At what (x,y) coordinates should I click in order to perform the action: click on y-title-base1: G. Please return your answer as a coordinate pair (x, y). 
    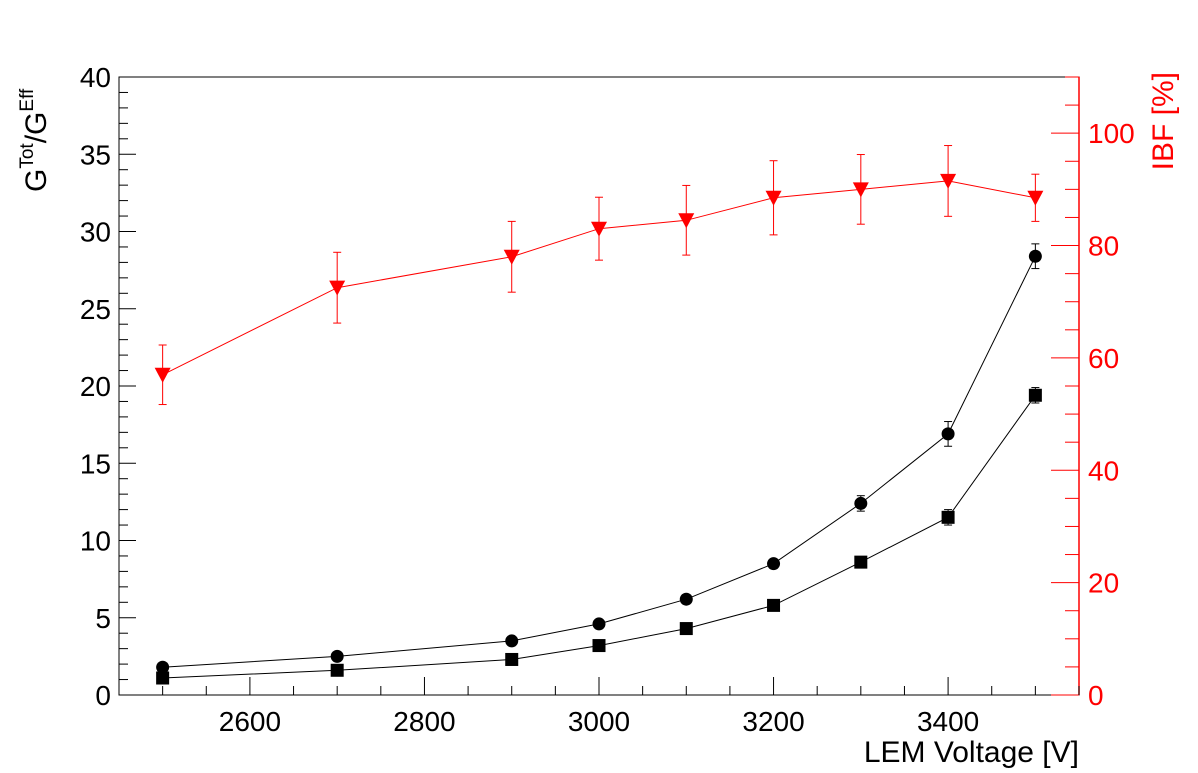
    Looking at the image, I should click on (36, 180).